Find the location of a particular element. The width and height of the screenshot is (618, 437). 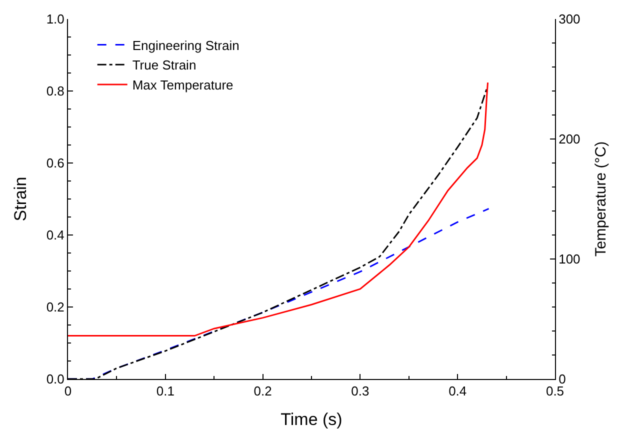

x-tick-label: 0.2 is located at coordinates (263, 391).